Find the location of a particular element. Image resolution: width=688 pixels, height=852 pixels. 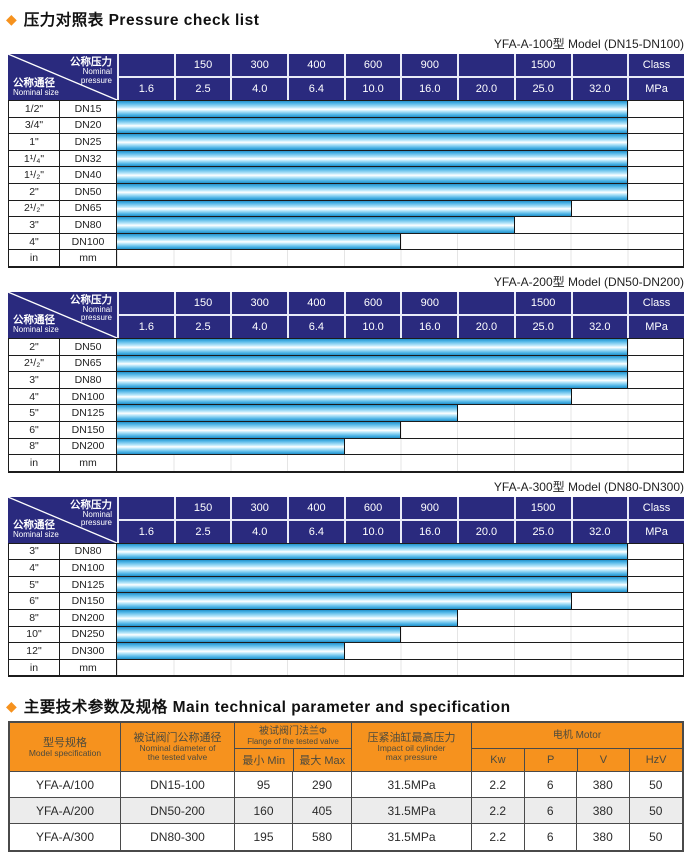

mpa-value-cell: 16.0 is located at coordinates (430, 530).